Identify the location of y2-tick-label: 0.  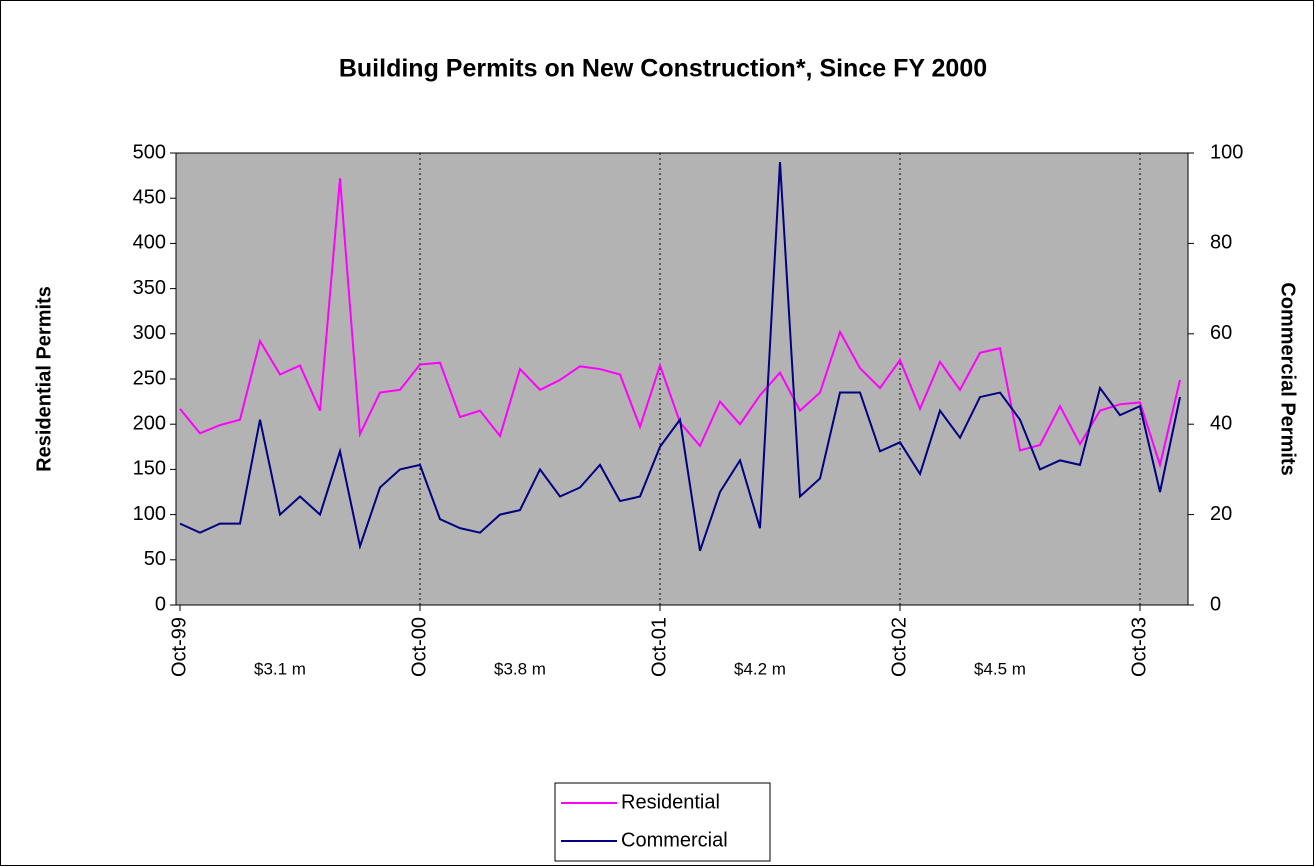
(1215, 604).